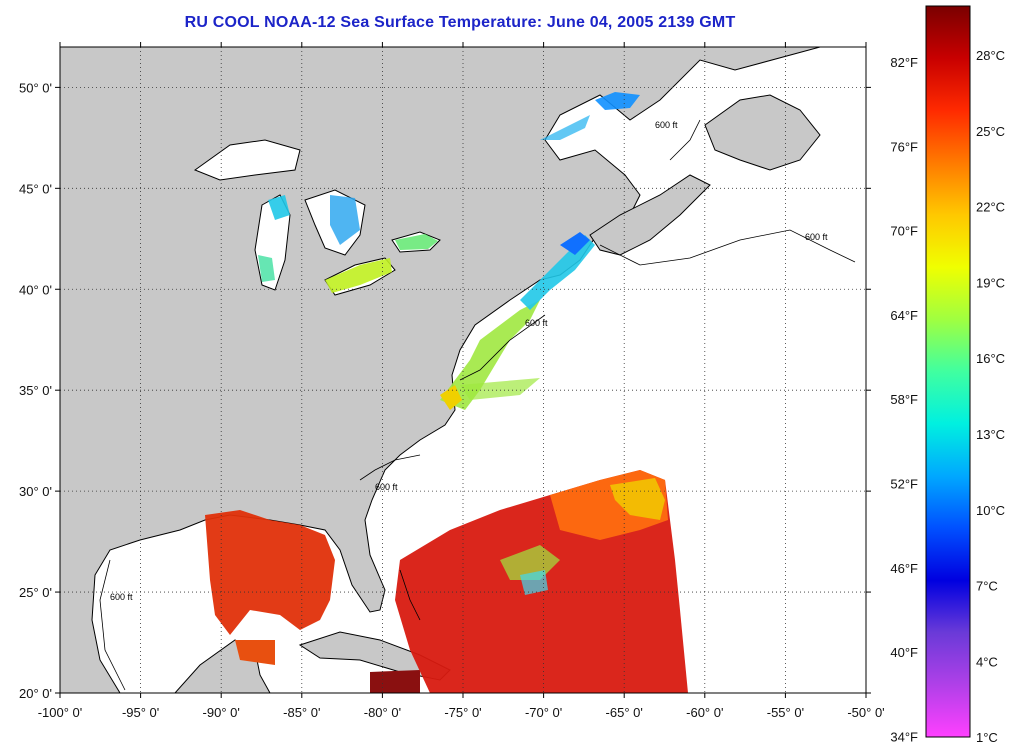 The image size is (1016, 754). I want to click on colorbar-c-label: 19°C, so click(990, 282).